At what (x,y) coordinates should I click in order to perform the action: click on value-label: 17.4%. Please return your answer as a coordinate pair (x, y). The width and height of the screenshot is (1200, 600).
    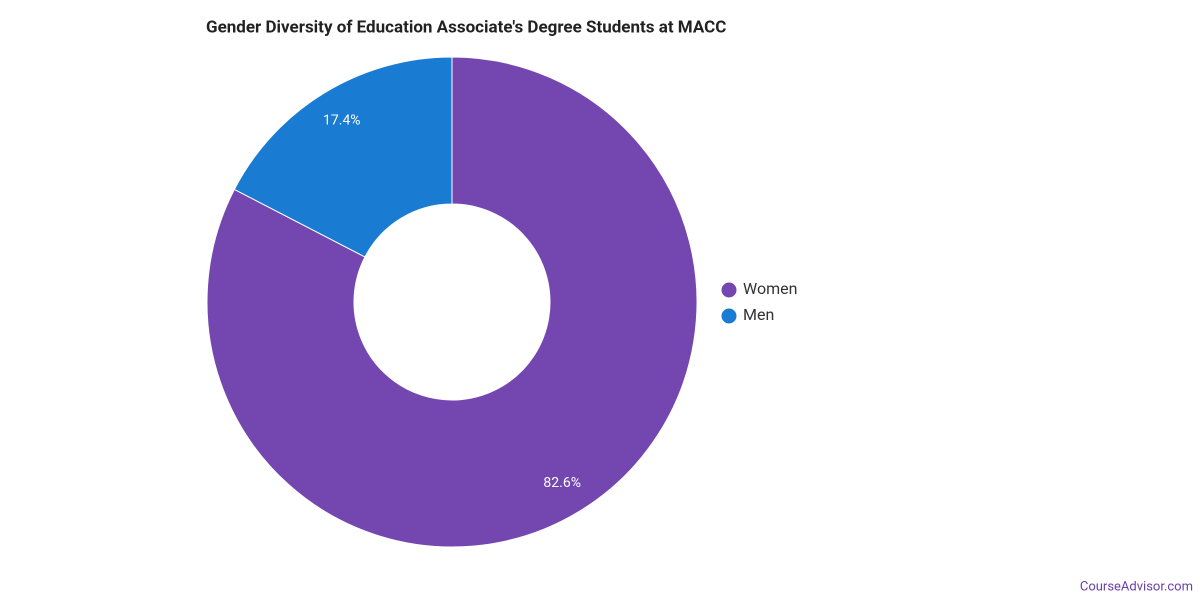
    Looking at the image, I should click on (342, 121).